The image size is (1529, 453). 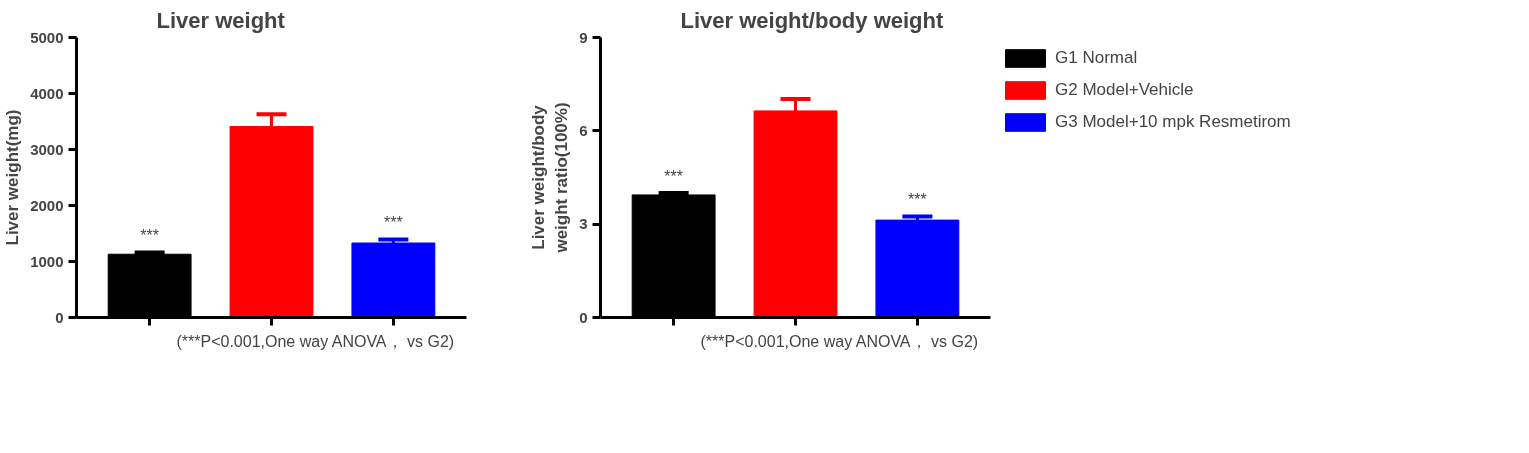 I want to click on y-tick-label: 4000, so click(x=47, y=93).